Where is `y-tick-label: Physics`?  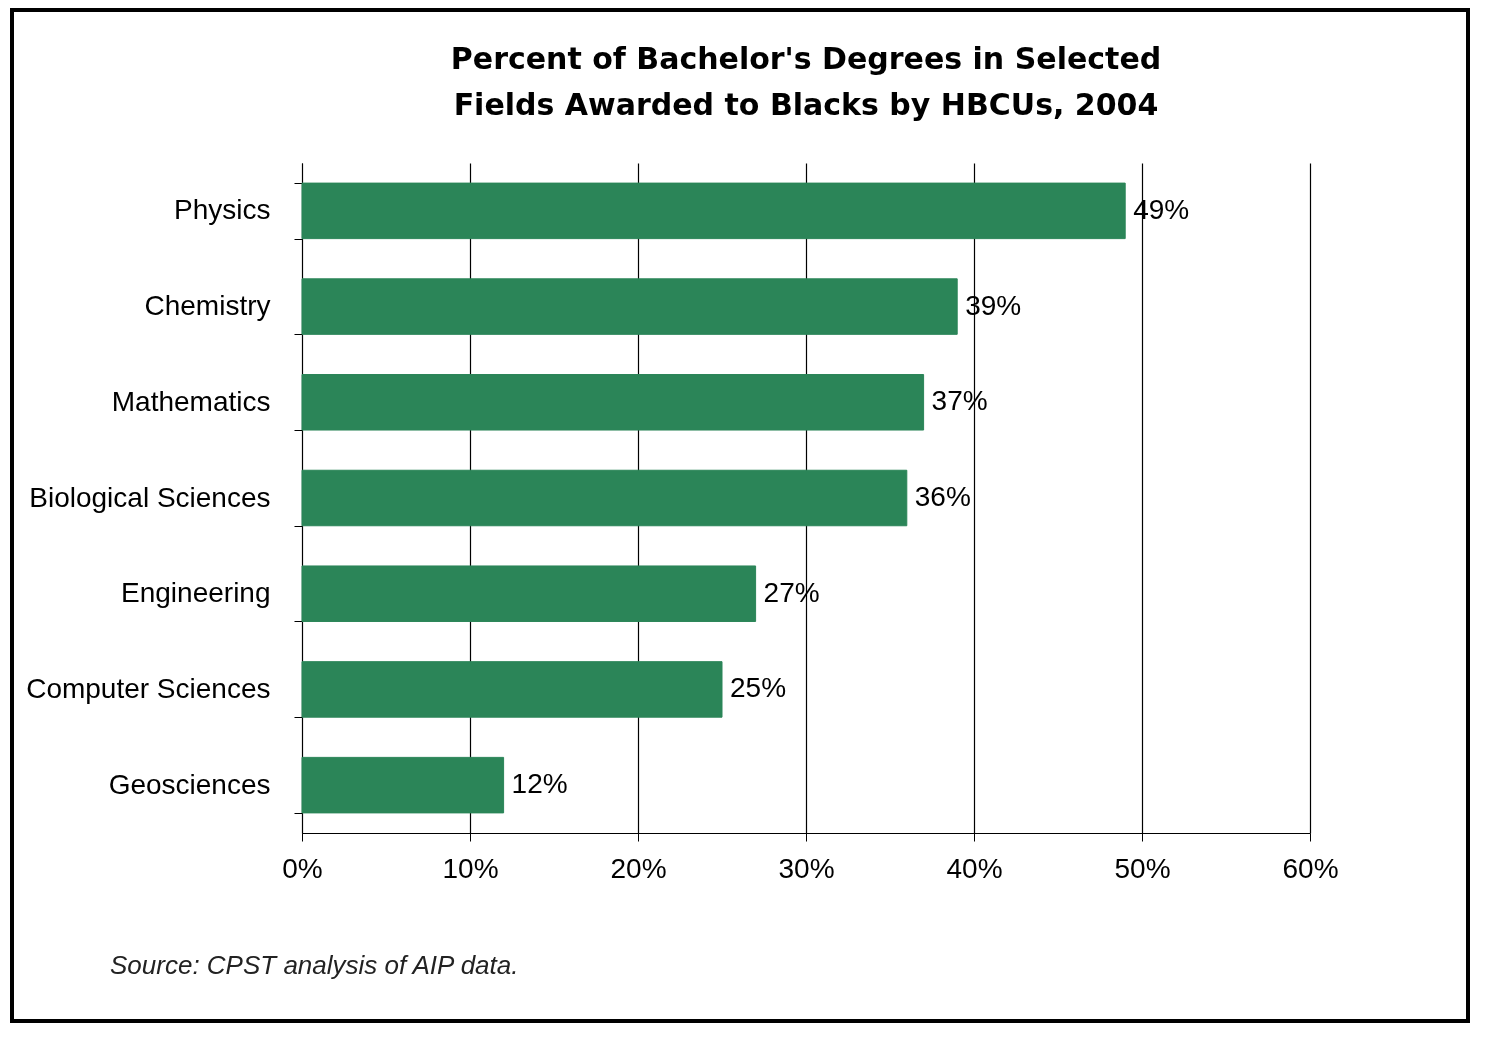
y-tick-label: Physics is located at coordinates (222, 210).